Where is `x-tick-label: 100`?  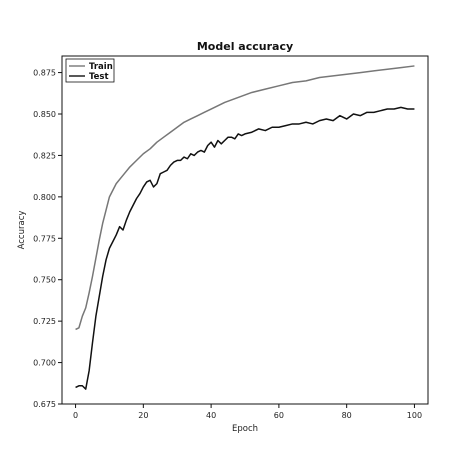 x-tick-label: 100 is located at coordinates (414, 415).